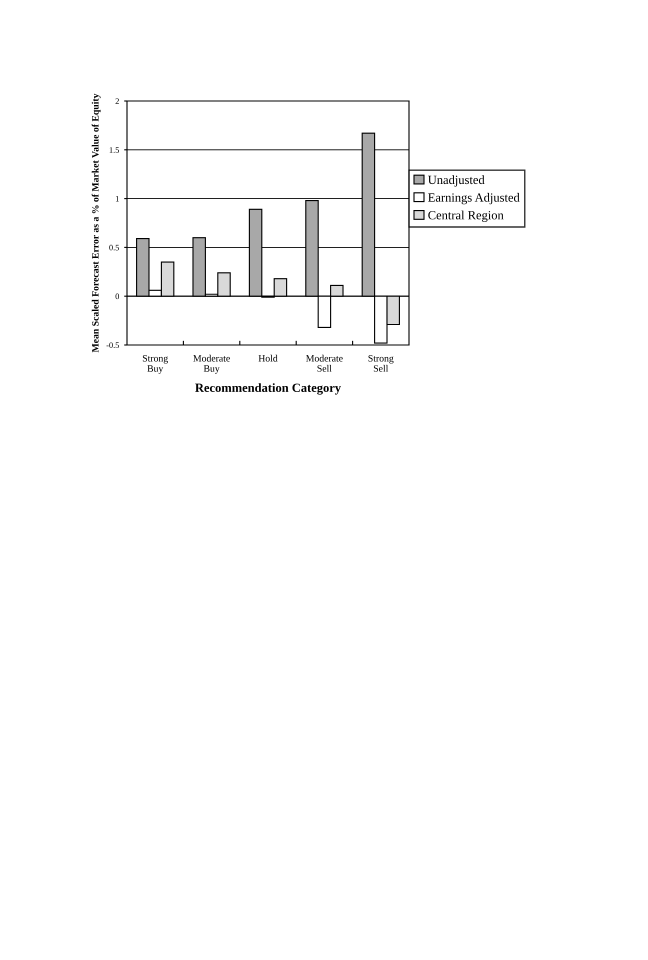 This screenshot has height=960, width=648. I want to click on x-tick-label: Strong Buy, so click(155, 364).